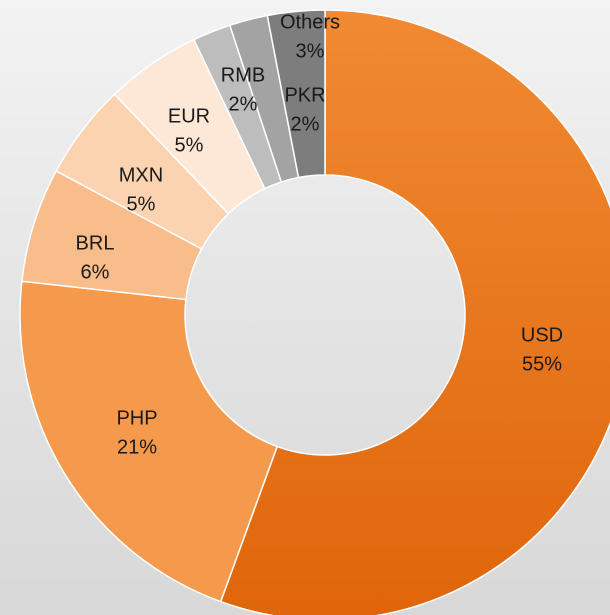  I want to click on value-label: 3%, so click(310, 51).